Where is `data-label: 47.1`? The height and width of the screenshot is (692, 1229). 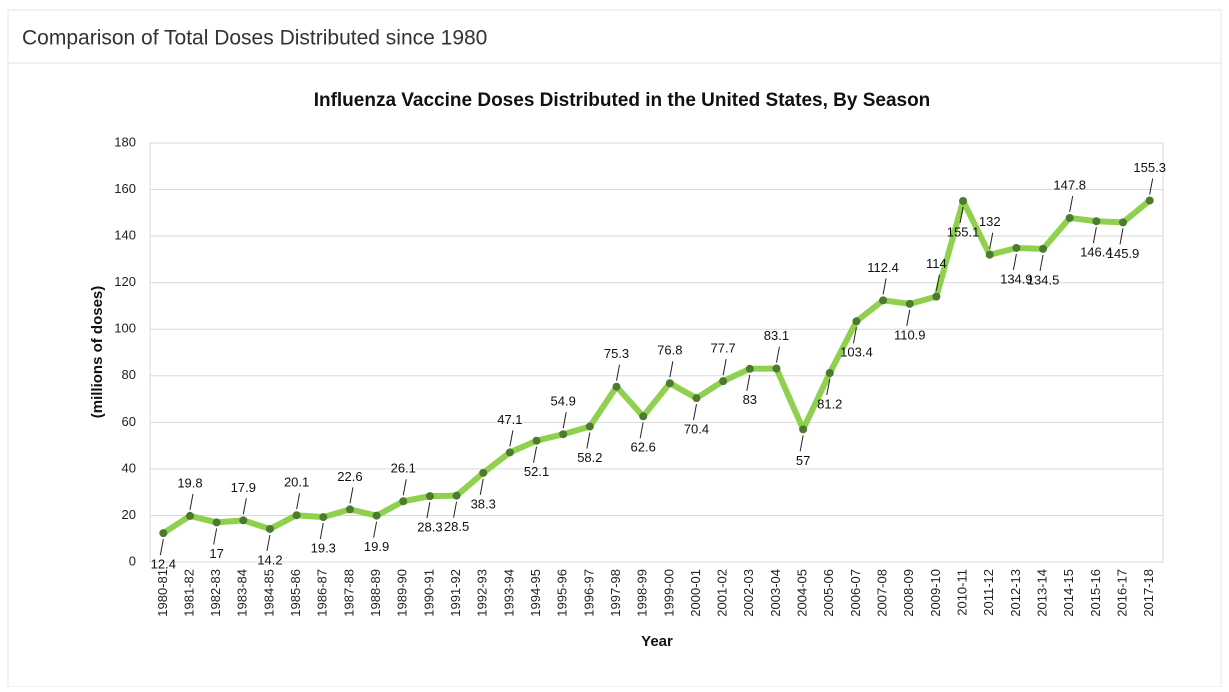 data-label: 47.1 is located at coordinates (509, 419).